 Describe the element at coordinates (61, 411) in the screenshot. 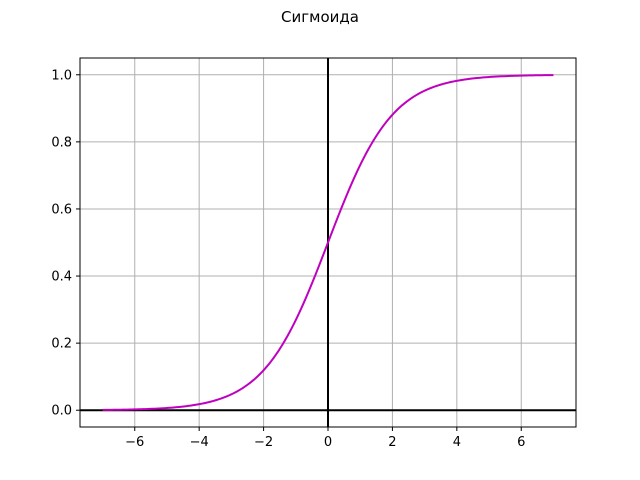

I see `y-tick-label: 0.0` at that location.